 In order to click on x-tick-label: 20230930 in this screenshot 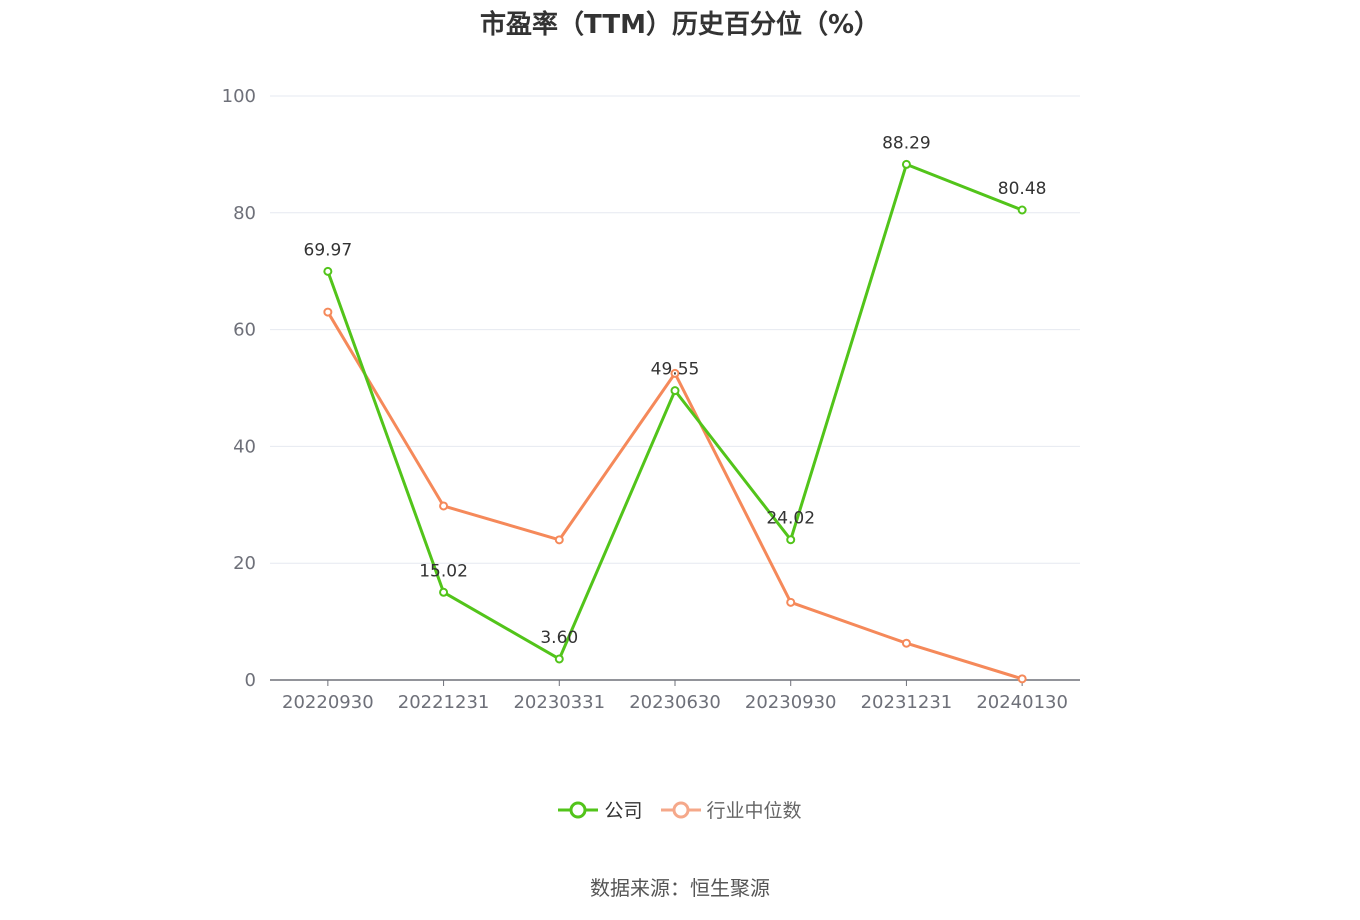, I will do `click(791, 702)`.